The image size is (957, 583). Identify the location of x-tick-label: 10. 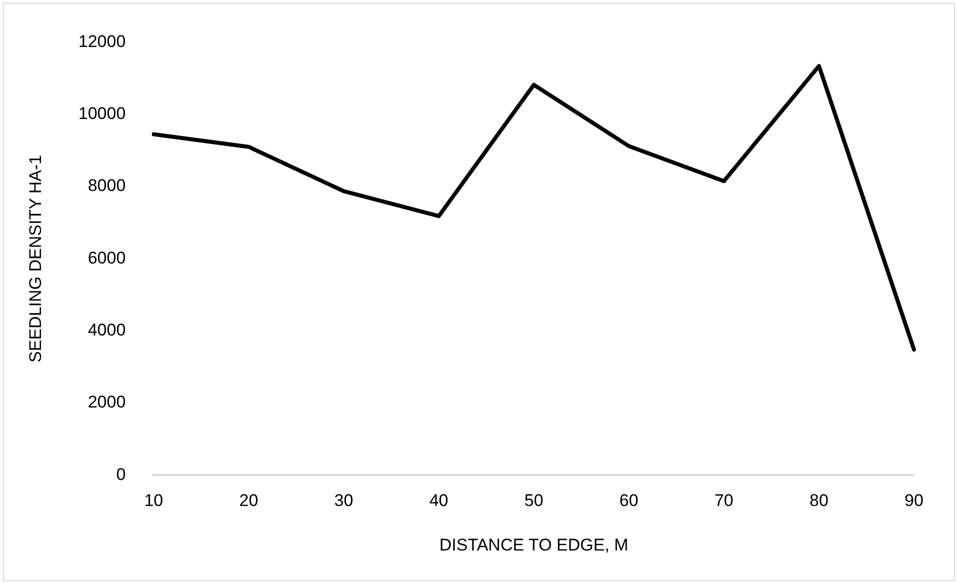
(154, 500).